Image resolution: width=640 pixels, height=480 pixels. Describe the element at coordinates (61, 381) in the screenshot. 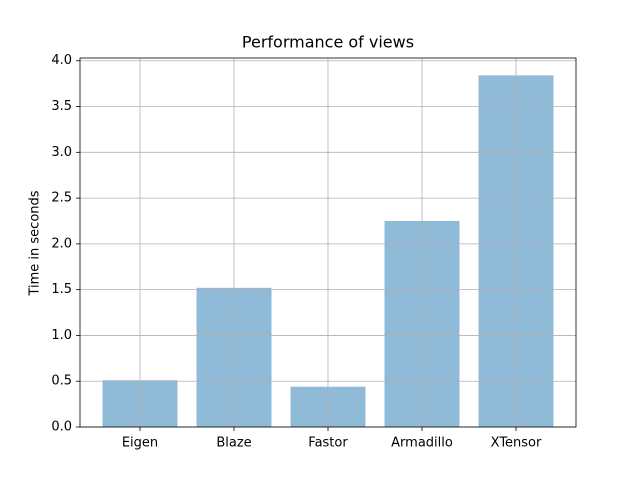

I see `y-tick-label: 0.5` at that location.